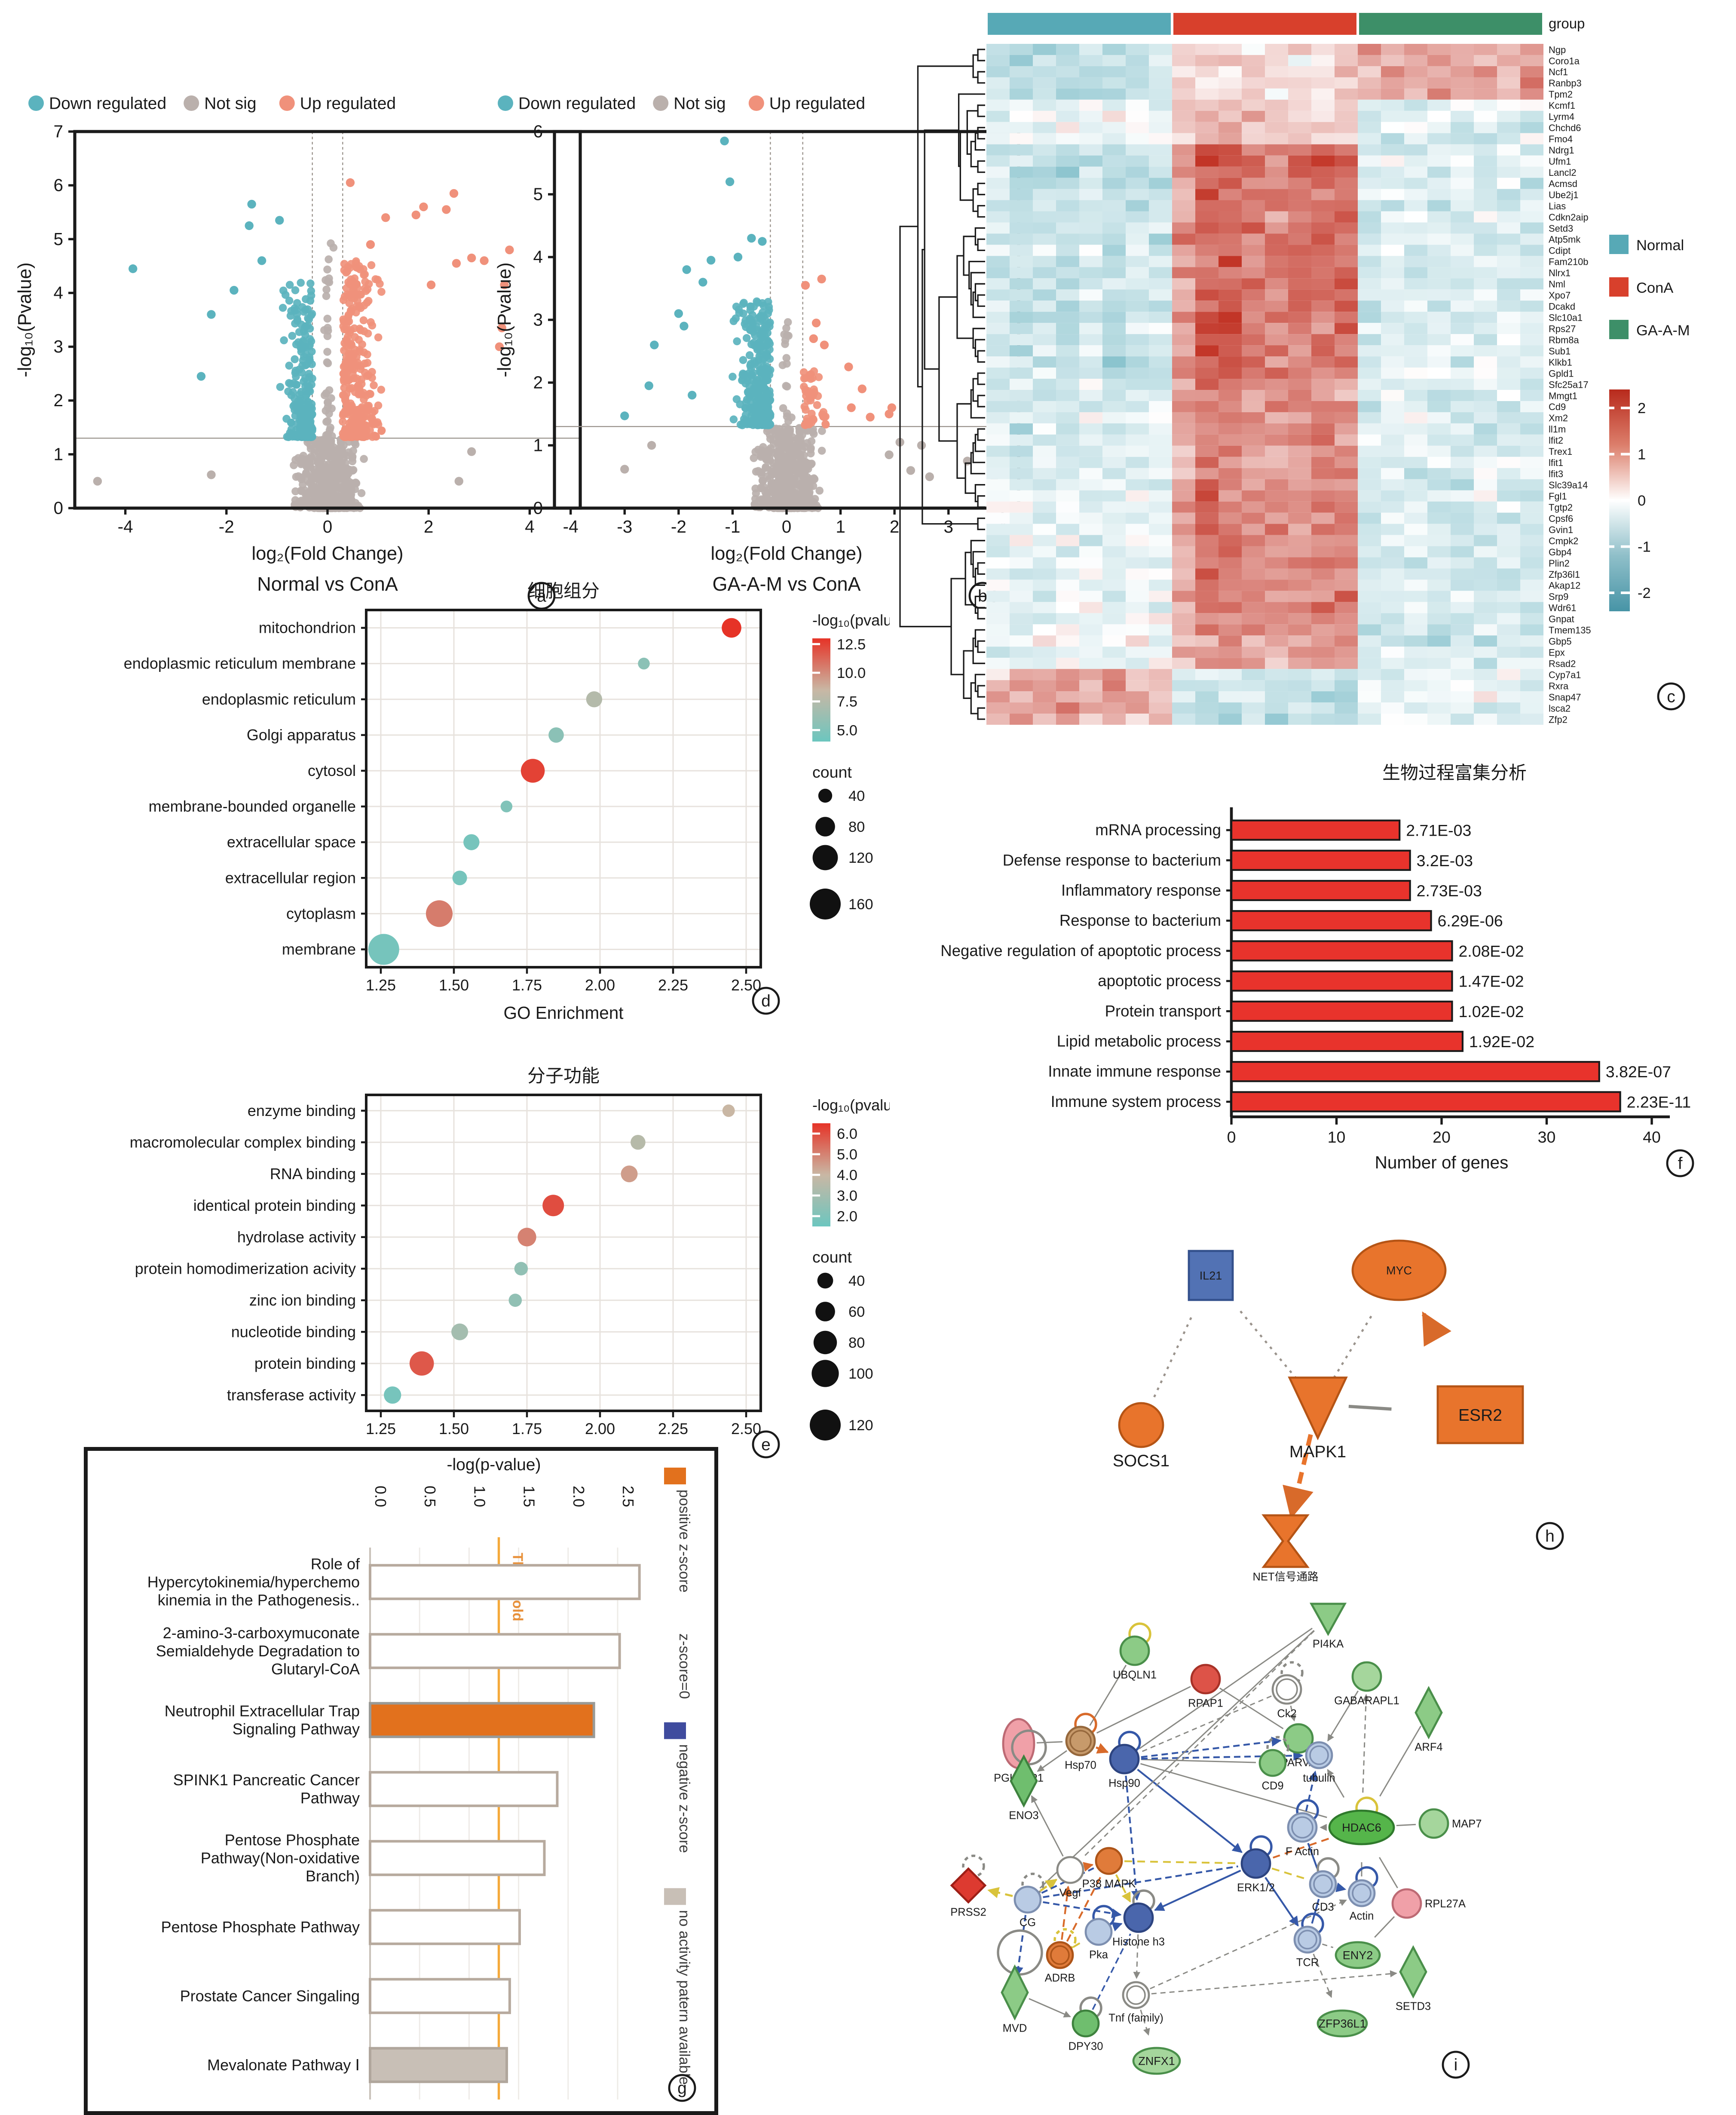  Describe the element at coordinates (1109, 1884) in the screenshot. I see `node-label: P38 MAPK` at that location.